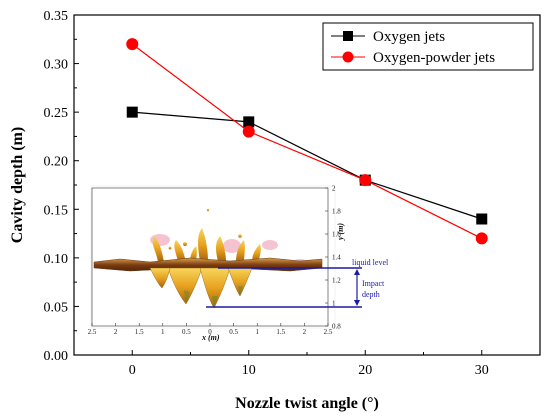 Image resolution: width=550 pixels, height=417 pixels. I want to click on legend-label-oxygen-jets: Oxygen jets, so click(409, 37).